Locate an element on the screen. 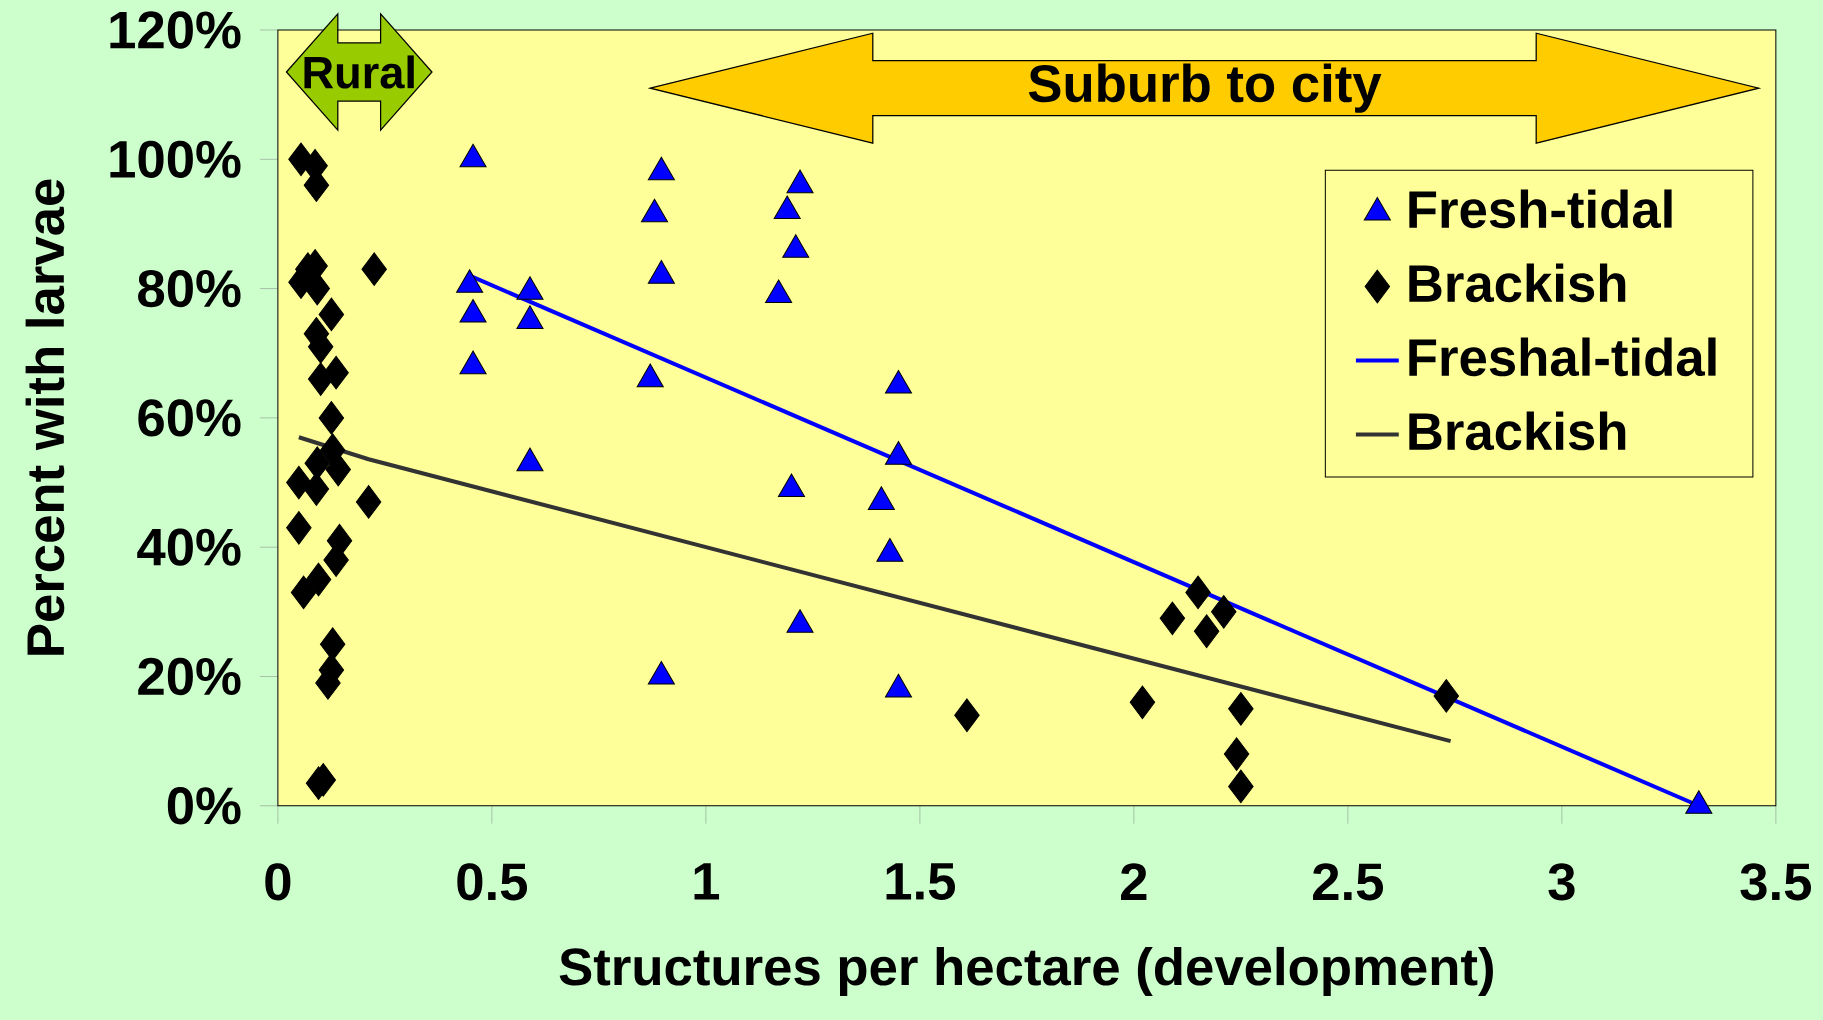  legend-label: Fresh-tidal is located at coordinates (1540, 209).